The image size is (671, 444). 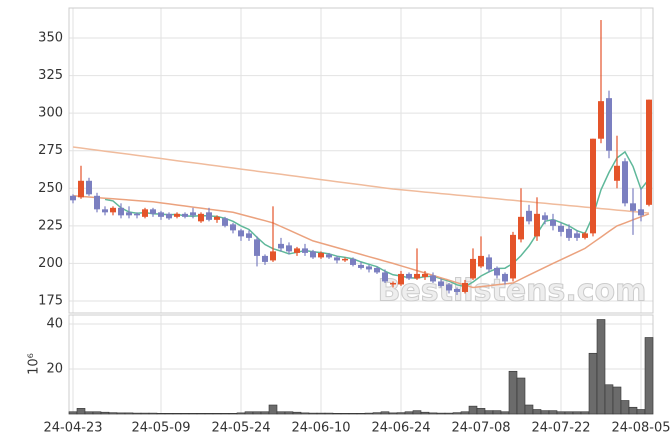 What do you see at coordinates (512, 291) in the screenshot?
I see `watermark: Bestlistens.com` at bounding box center [512, 291].